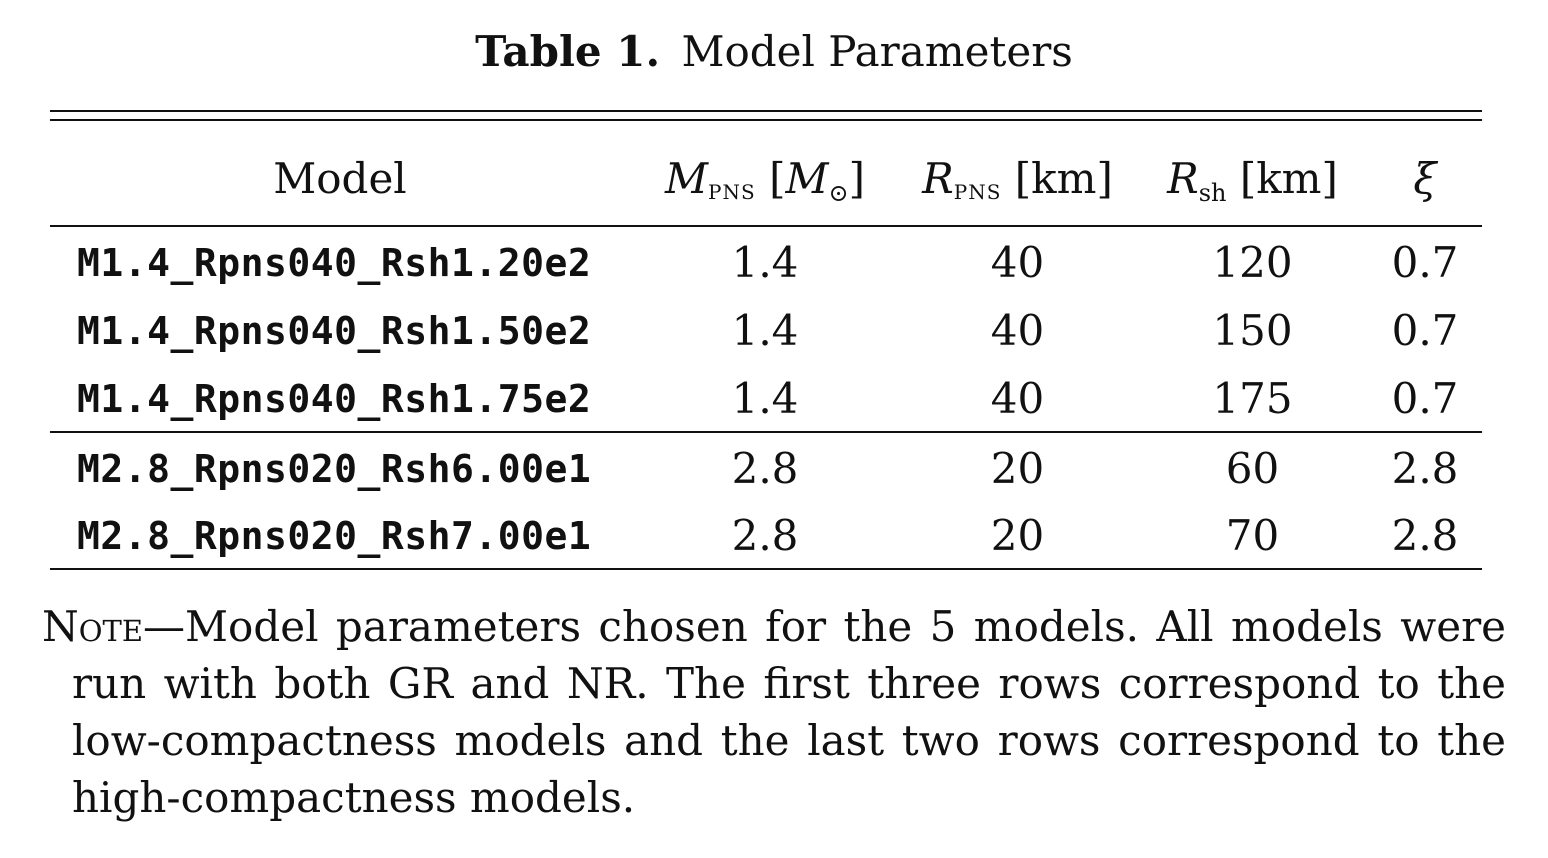 The image size is (1548, 858). Describe the element at coordinates (334, 263) in the screenshot. I see `row-1-model: M1.4_Rpns040_Rsh1.20e2` at that location.